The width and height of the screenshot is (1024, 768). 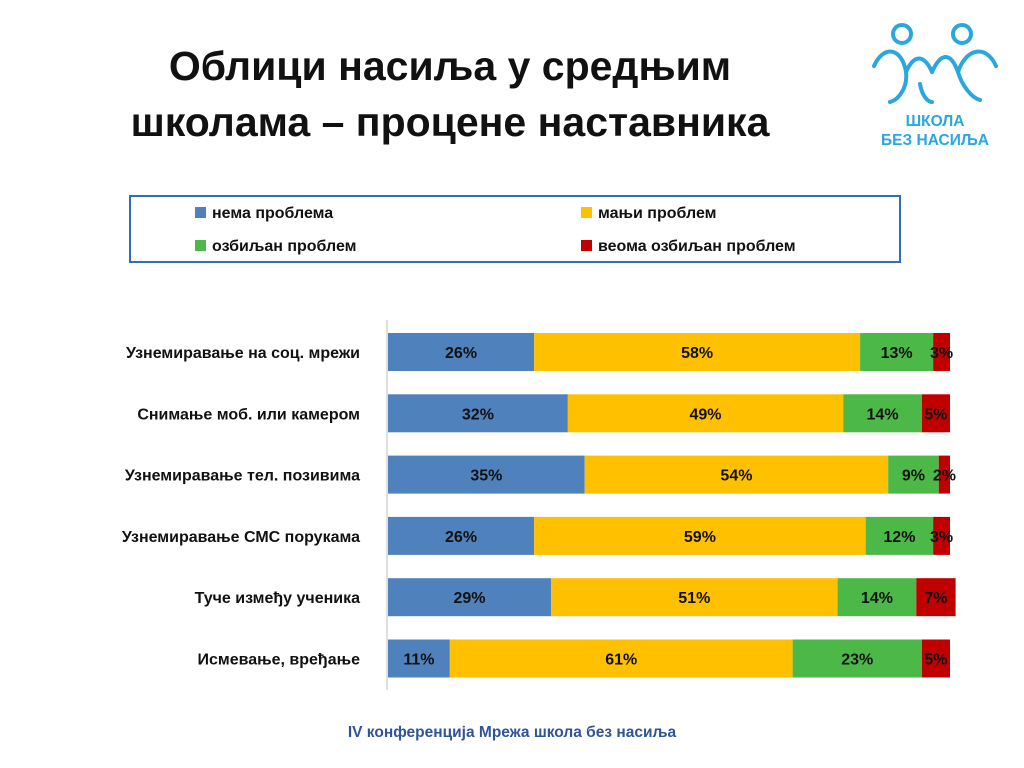 What do you see at coordinates (450, 122) in the screenshot?
I see `title-line-2: школама – процене наставника` at bounding box center [450, 122].